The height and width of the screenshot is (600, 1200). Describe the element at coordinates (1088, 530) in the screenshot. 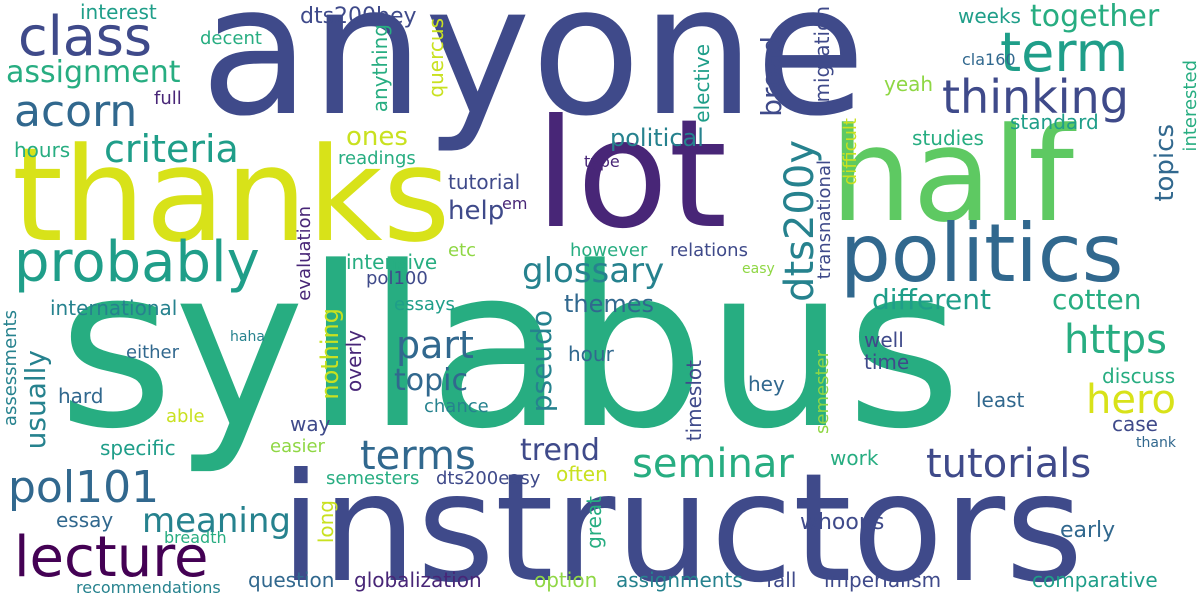

I see `word-early: early` at that location.